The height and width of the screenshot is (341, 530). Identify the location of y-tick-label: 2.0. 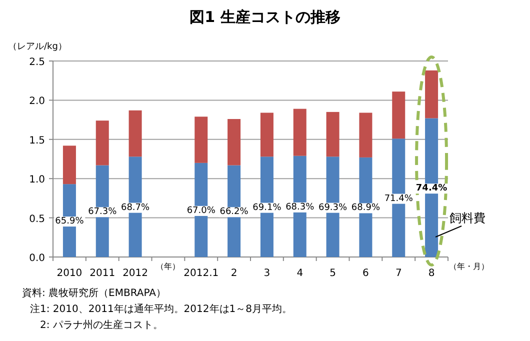
(37, 102).